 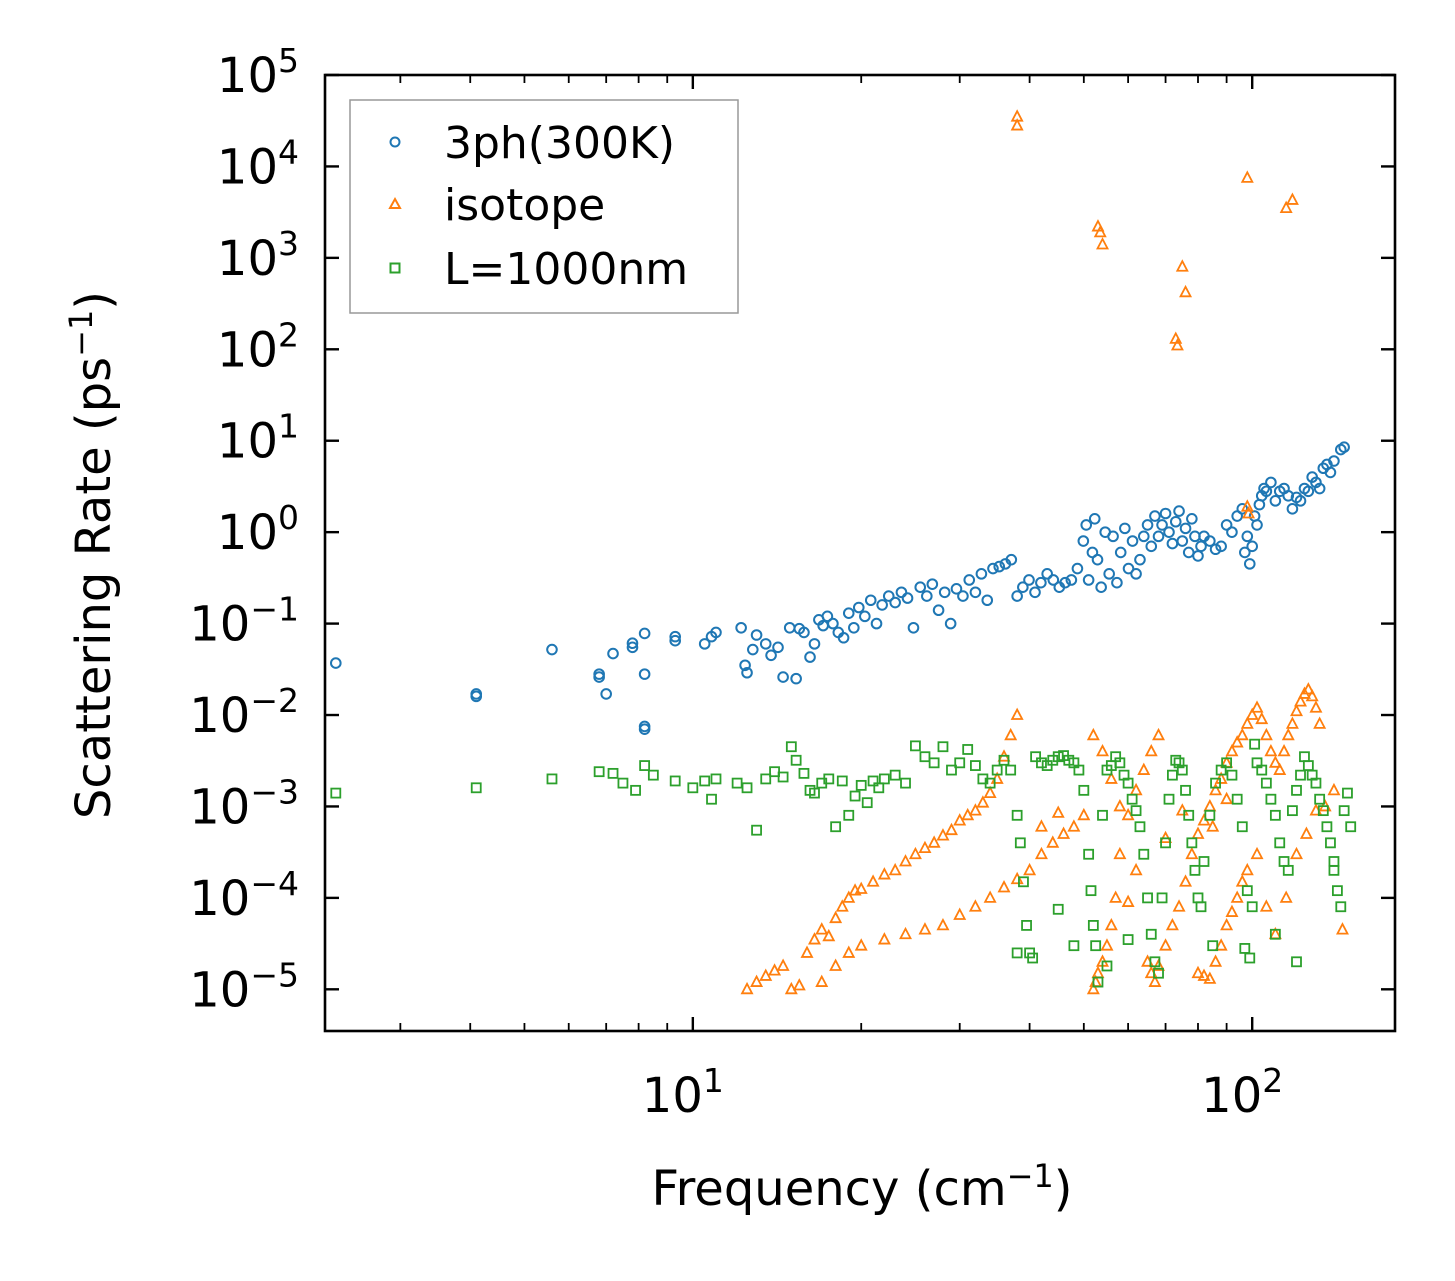 I want to click on legend-label-isotope: isotope, so click(x=524, y=205).